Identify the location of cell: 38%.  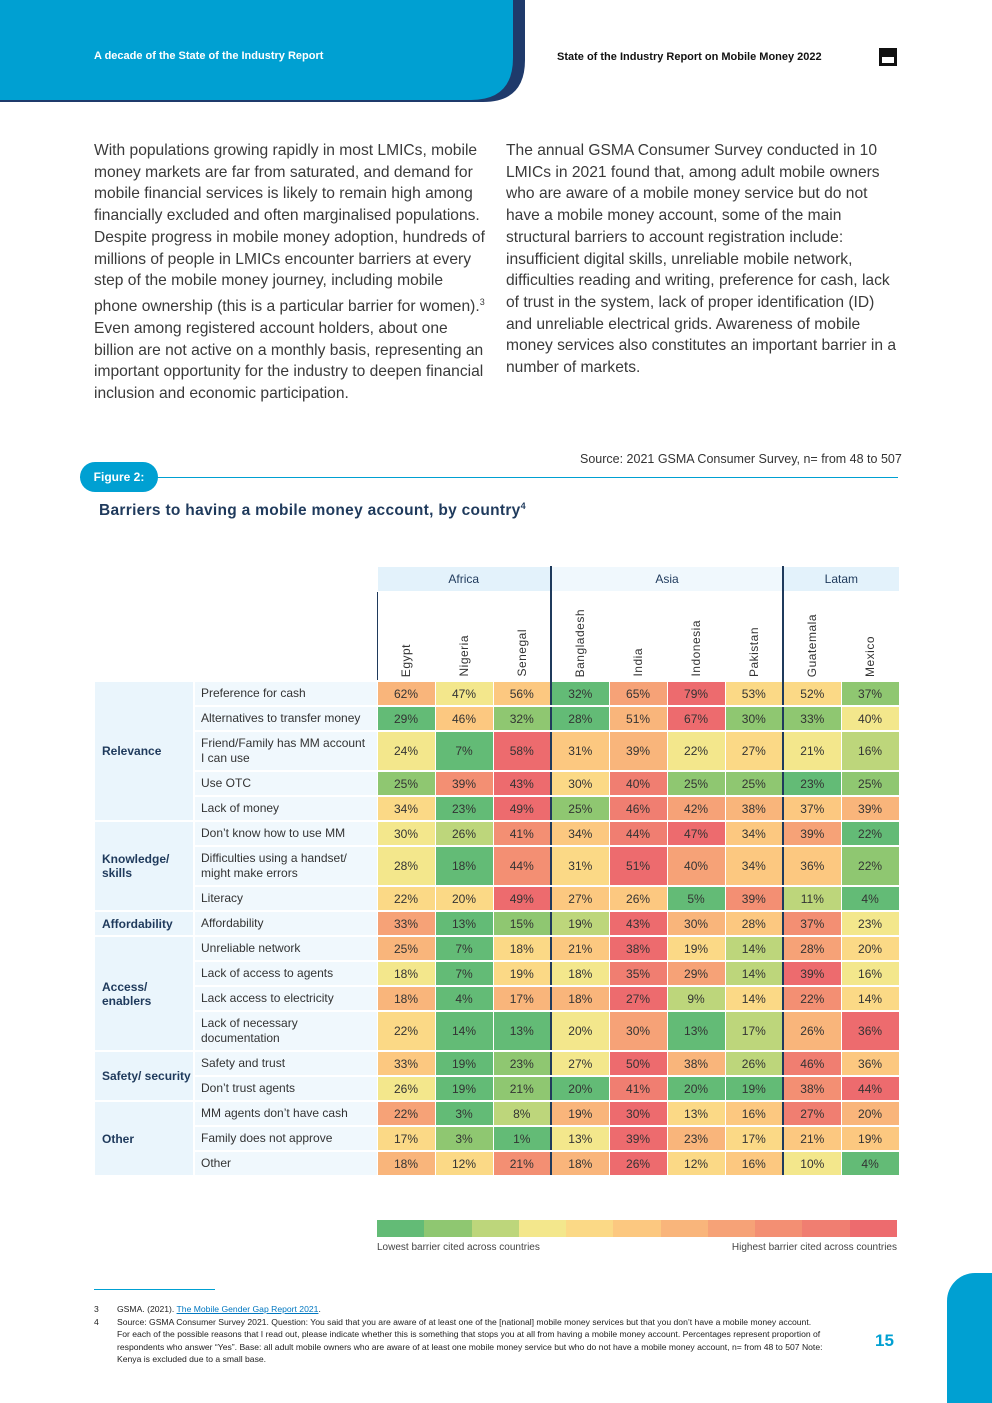
(638, 948).